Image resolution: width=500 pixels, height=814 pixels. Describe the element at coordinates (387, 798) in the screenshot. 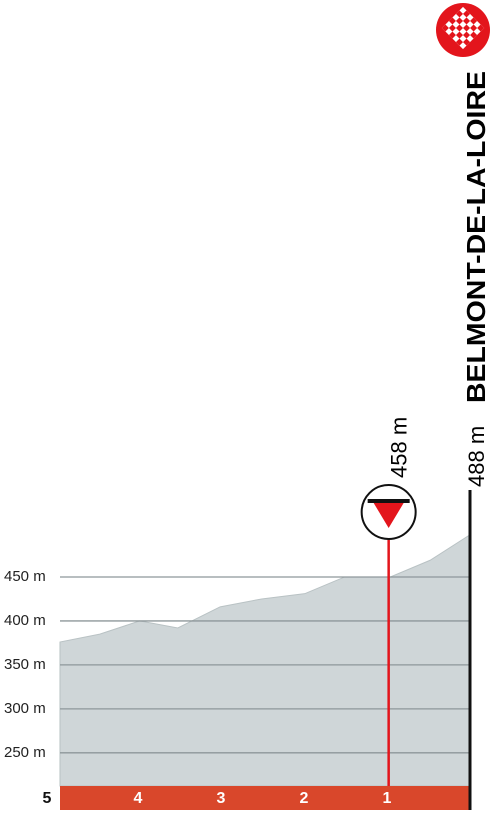

I see `x-tick-label: 1` at that location.